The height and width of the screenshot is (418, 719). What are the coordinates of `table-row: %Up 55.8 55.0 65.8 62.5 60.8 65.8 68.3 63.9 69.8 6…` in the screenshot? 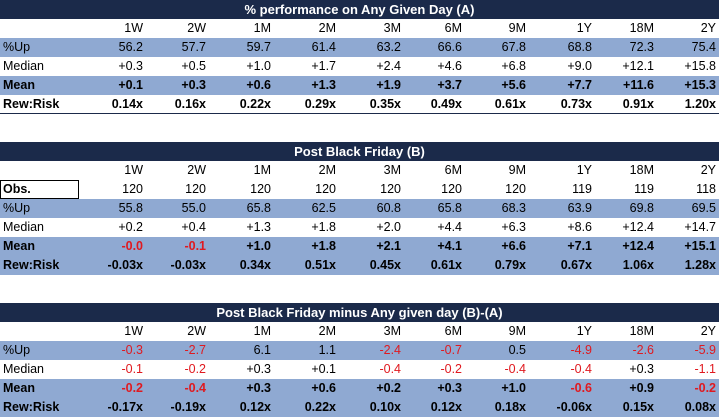 It's located at (359, 208).